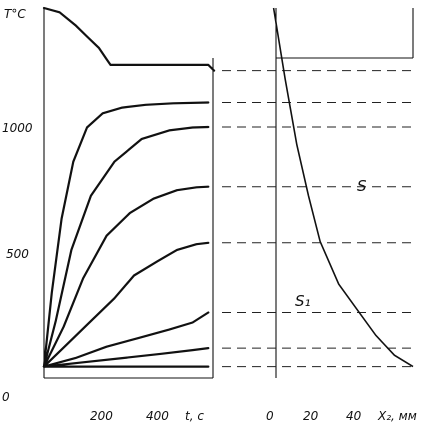 This screenshot has height=427, width=424. What do you see at coordinates (303, 301) in the screenshot?
I see `region-label-s1: S₁` at bounding box center [303, 301].